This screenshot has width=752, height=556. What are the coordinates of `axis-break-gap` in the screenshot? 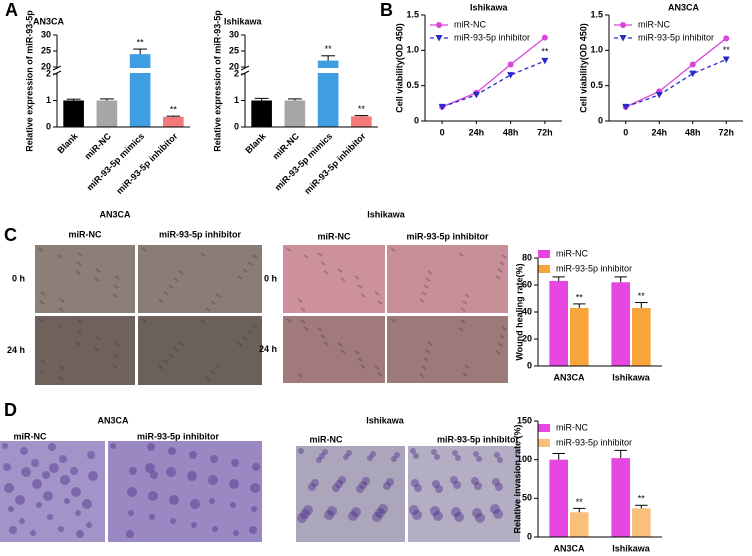 It's located at (308, 70).